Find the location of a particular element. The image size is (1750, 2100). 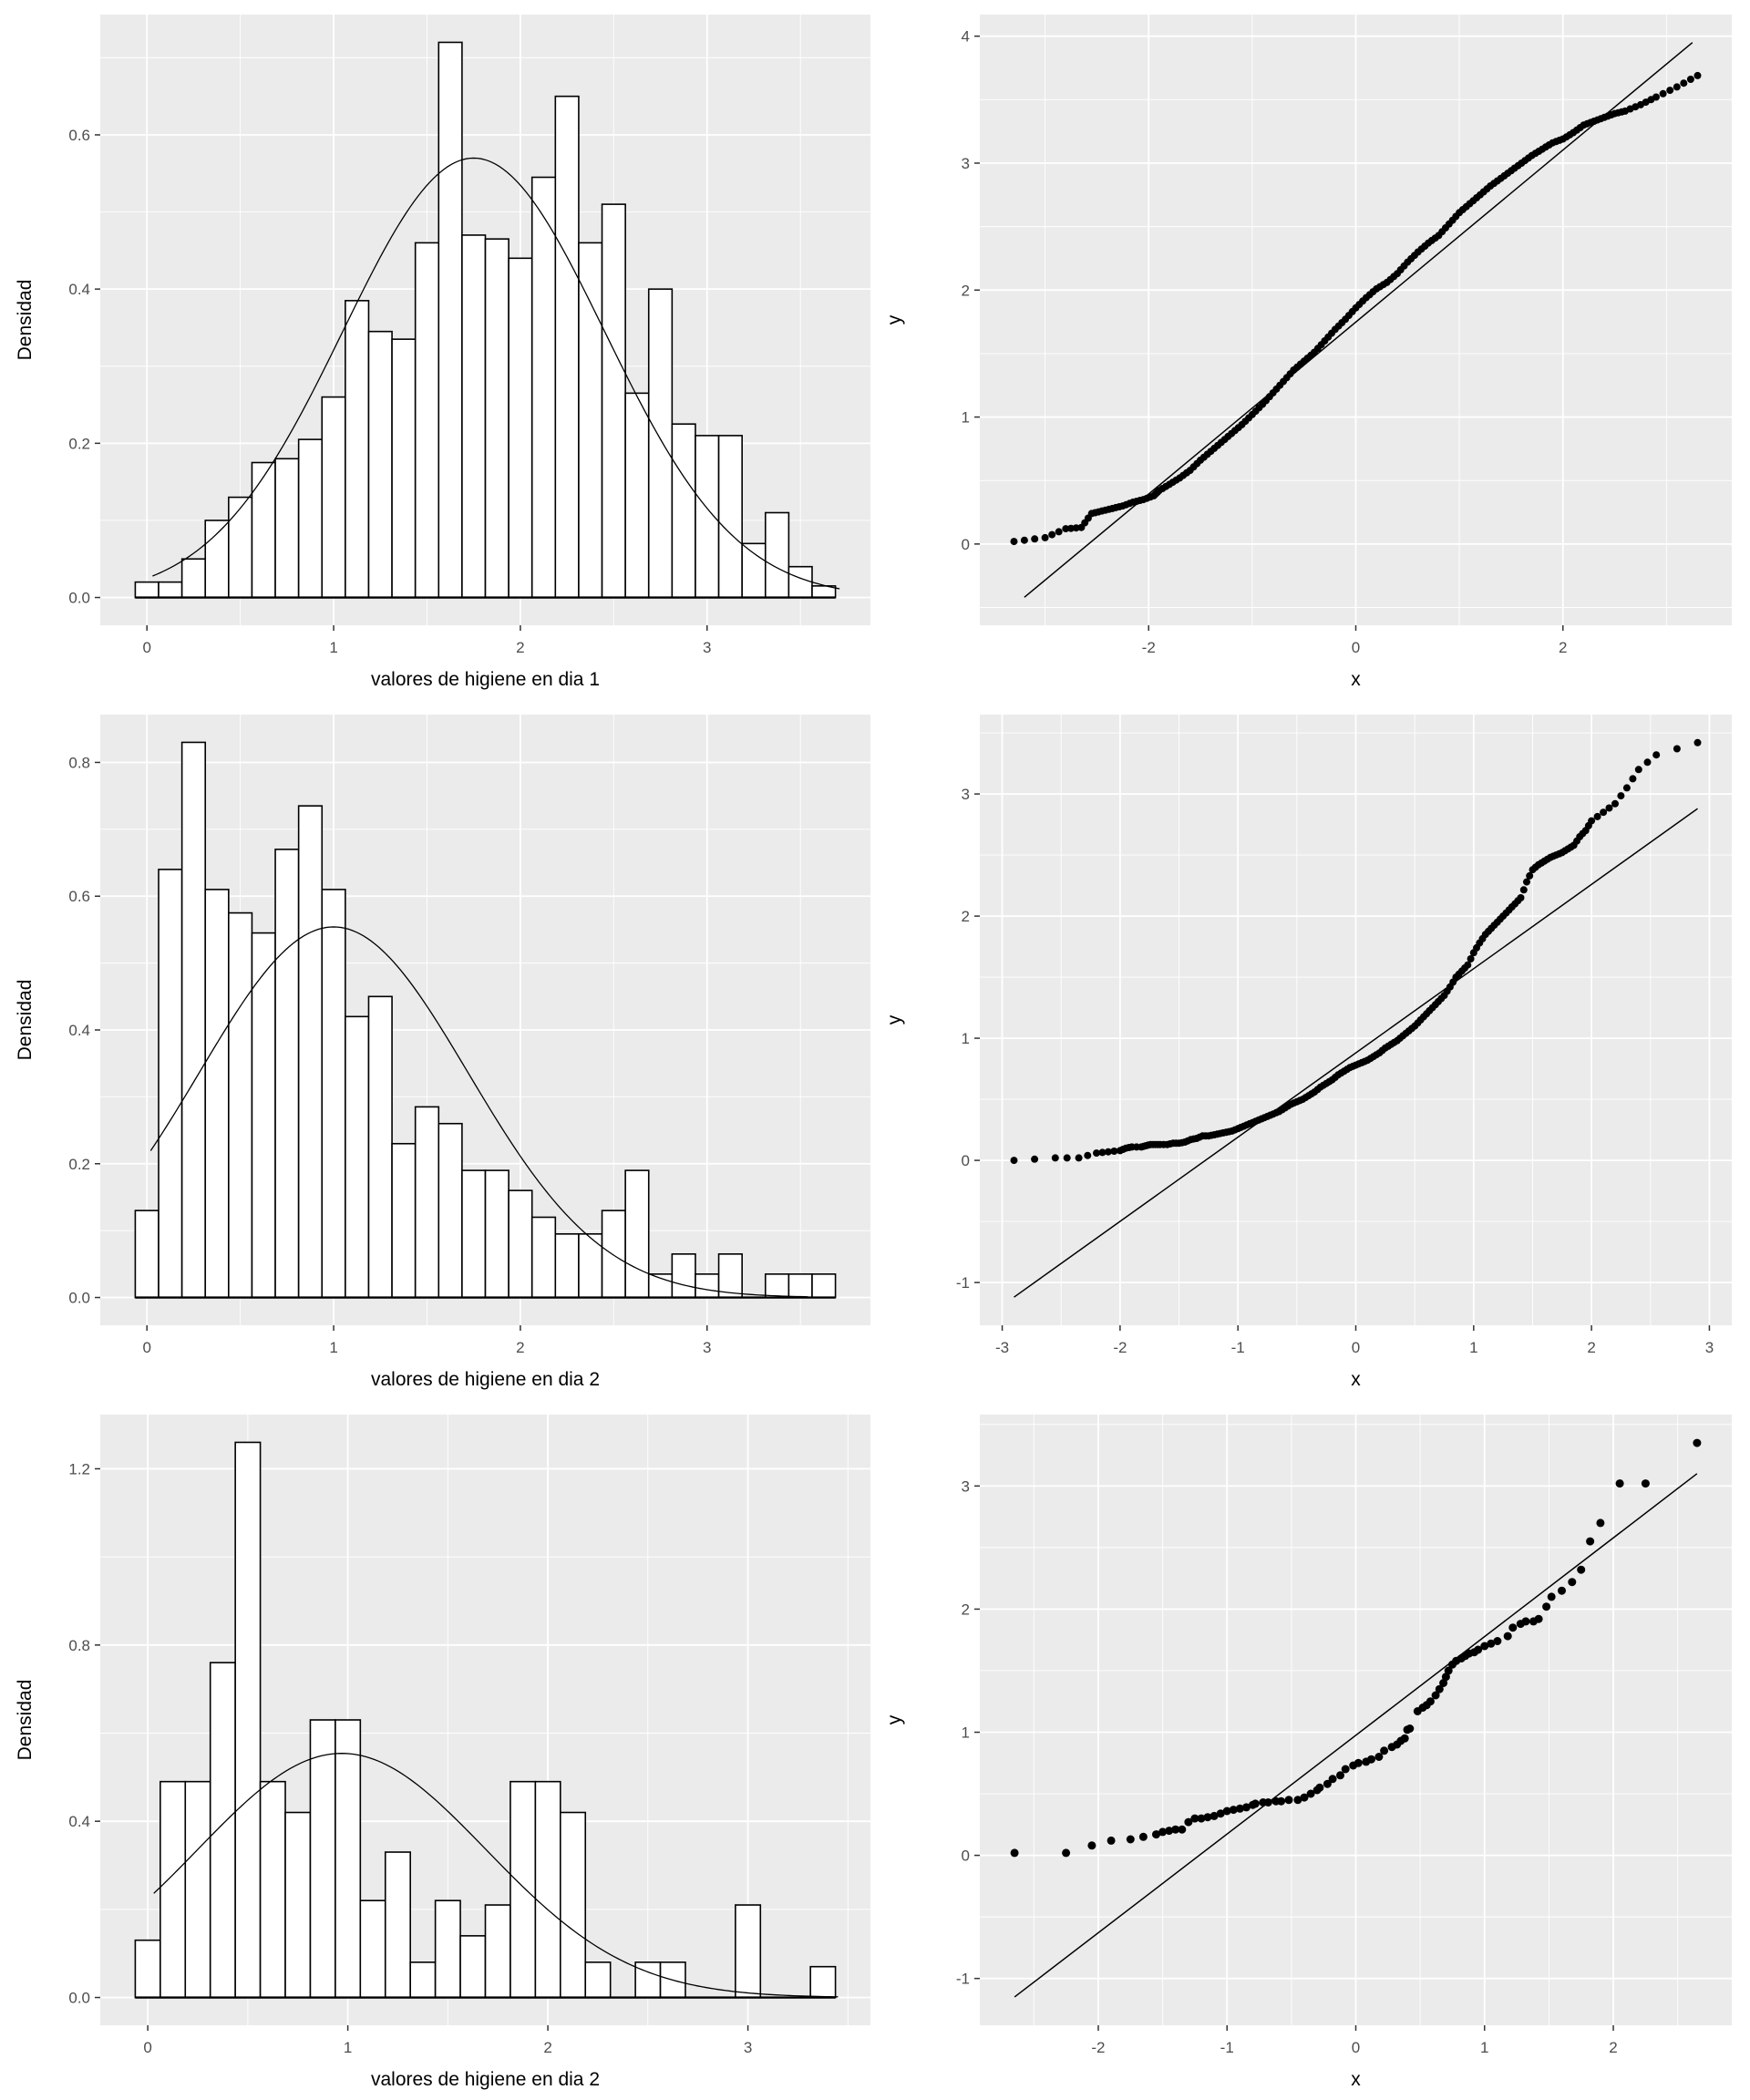

y-tick-label: 0.0 is located at coordinates (79, 598).